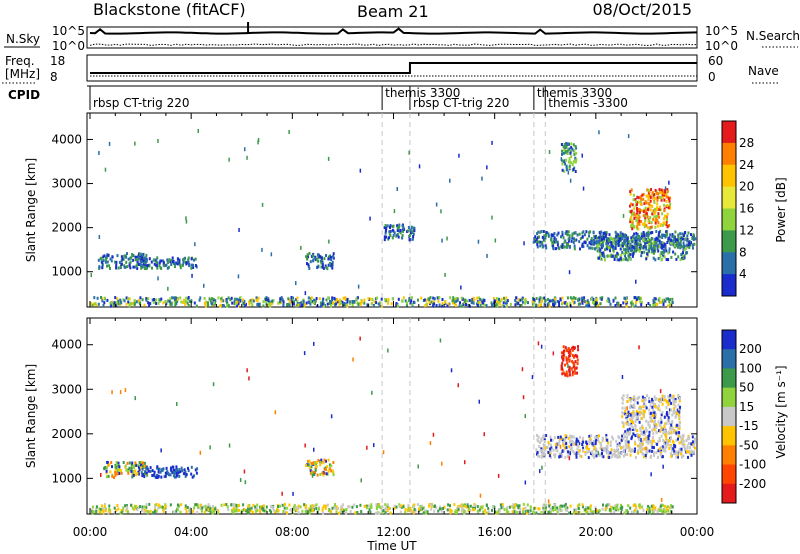 The height and width of the screenshot is (554, 800). Describe the element at coordinates (763, 71) in the screenshot. I see `nave-label: Nave` at that location.